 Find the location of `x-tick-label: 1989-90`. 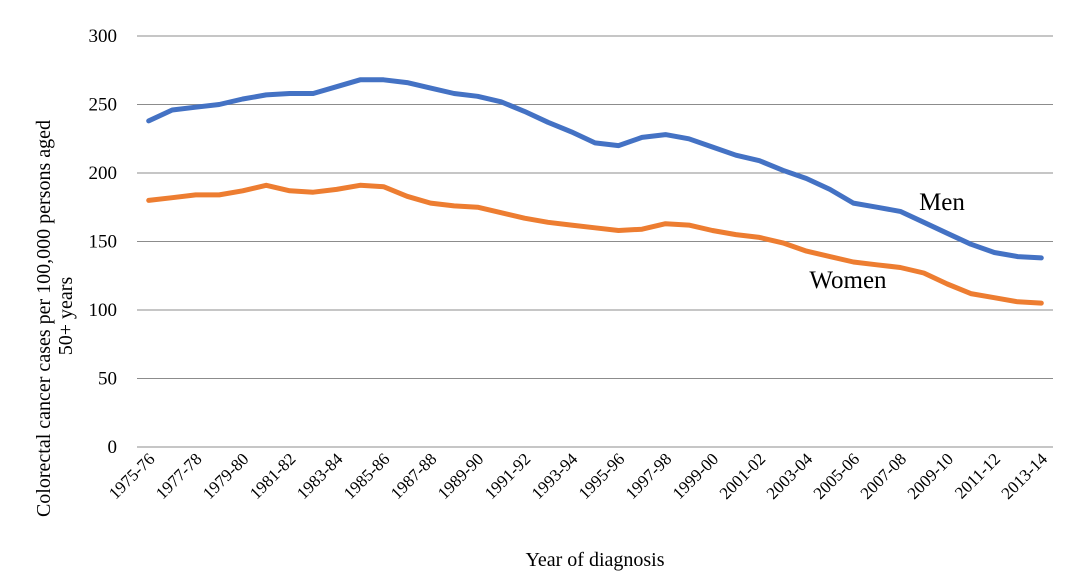

x-tick-label: 1989-90 is located at coordinates (461, 476).